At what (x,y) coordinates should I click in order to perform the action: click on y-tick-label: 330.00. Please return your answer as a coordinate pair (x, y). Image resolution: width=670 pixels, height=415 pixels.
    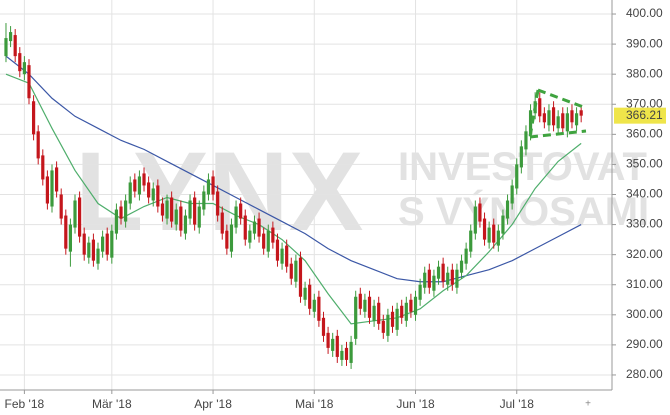
    Looking at the image, I should click on (644, 224).